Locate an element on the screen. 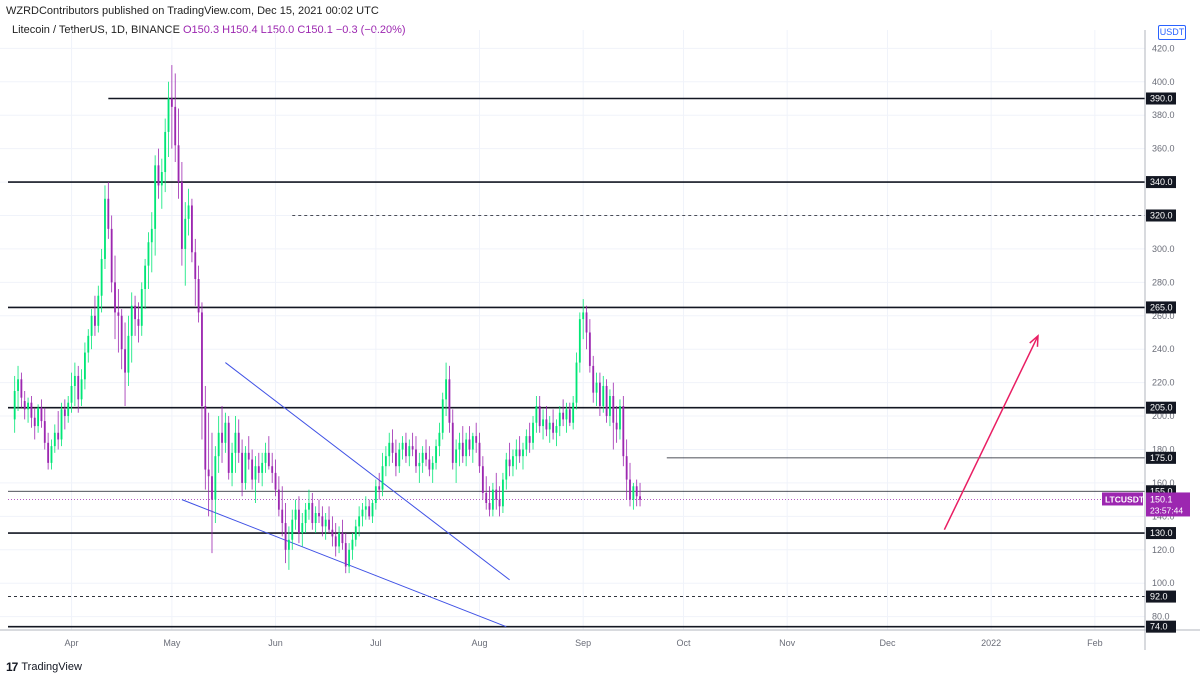 Image resolution: width=1200 pixels, height=678 pixels. footer: 17 TradingView is located at coordinates (44, 667).